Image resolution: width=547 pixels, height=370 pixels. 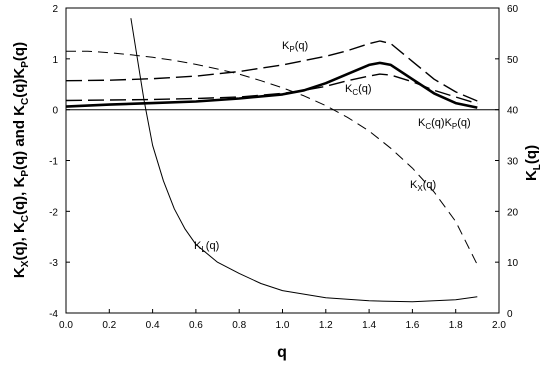 I want to click on x-axis: 0.0 0.2 0.4 0.6 0.8 1.0 1.2 1.4 1.6 1.8 2.0, so click(x=282, y=320).